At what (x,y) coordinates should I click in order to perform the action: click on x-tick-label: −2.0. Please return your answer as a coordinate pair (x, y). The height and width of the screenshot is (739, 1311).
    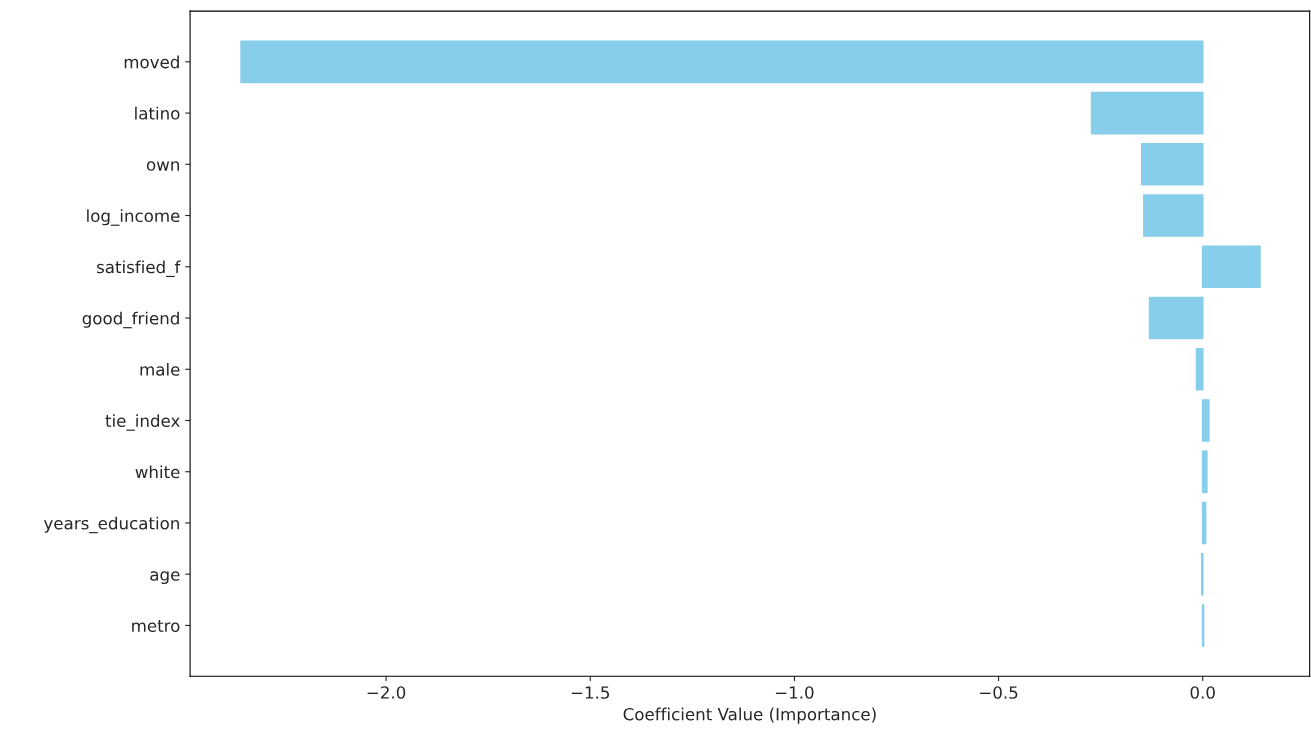
    Looking at the image, I should click on (386, 692).